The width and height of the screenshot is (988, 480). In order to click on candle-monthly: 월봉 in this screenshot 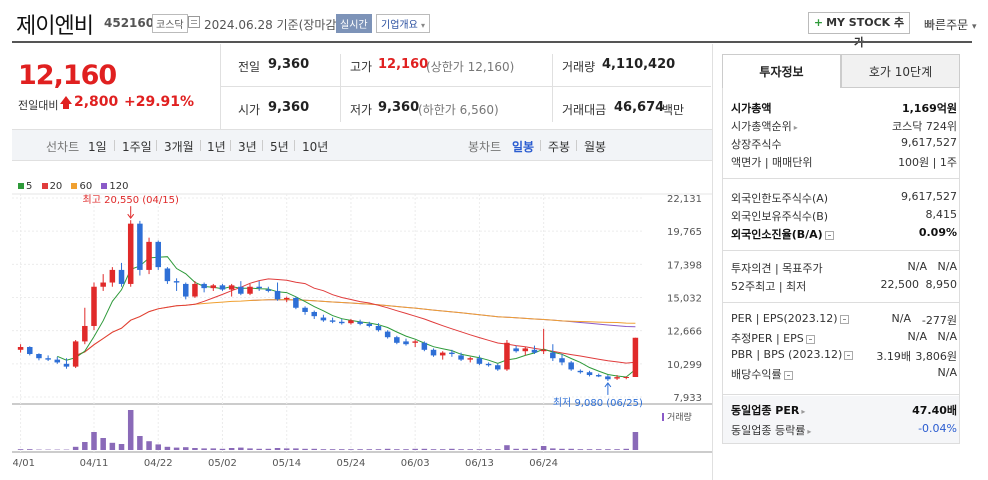, I will do `click(595, 147)`.